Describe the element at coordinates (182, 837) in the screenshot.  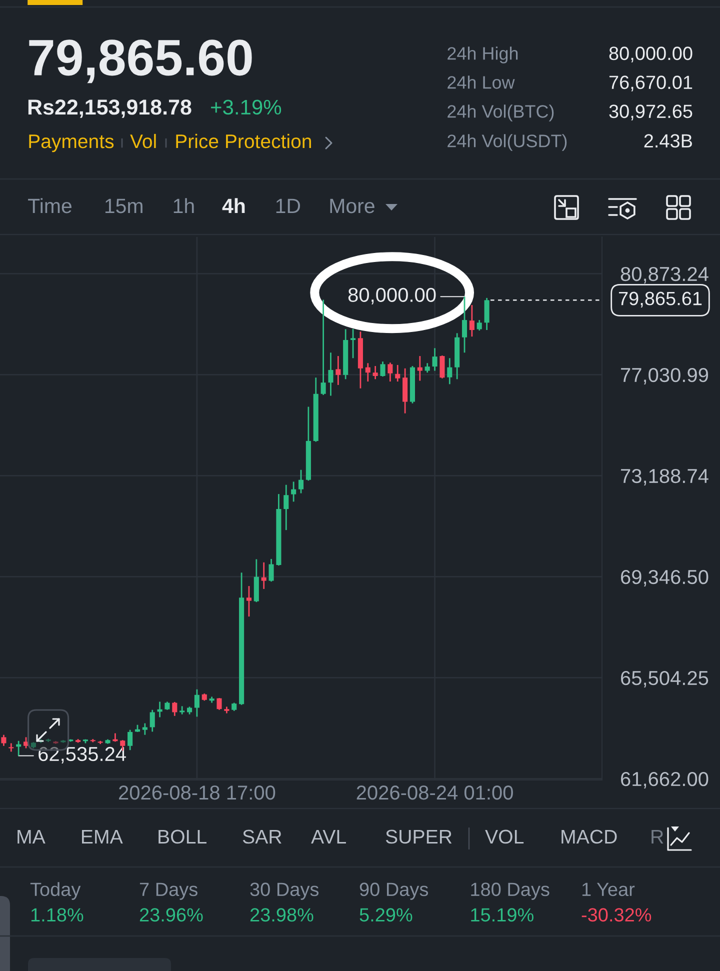
I see `text: BOLL` at that location.